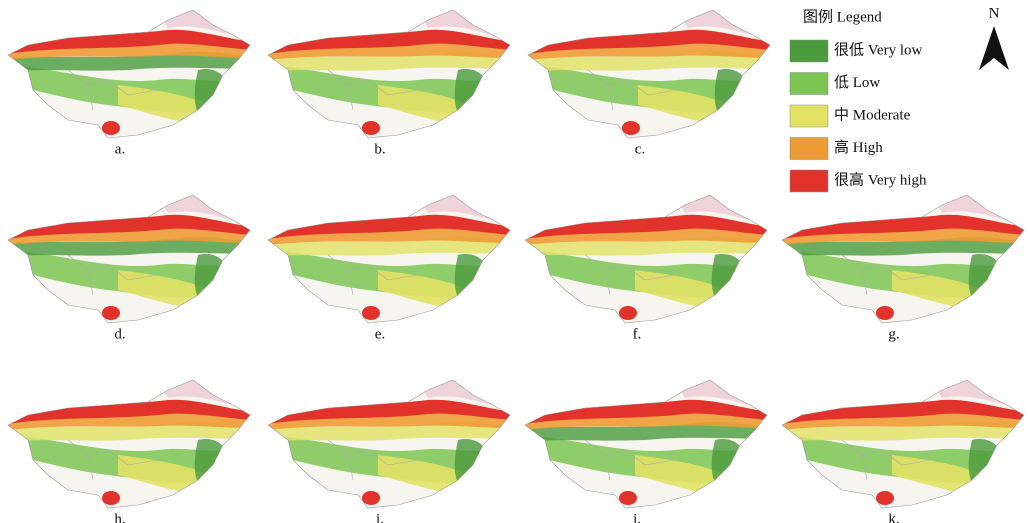  I want to click on map-panel: h., so click(129, 451).